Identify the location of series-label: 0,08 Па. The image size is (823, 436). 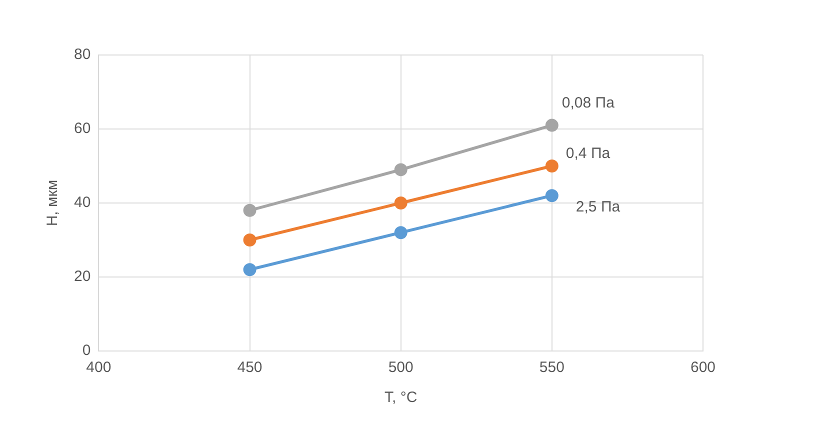
(589, 103).